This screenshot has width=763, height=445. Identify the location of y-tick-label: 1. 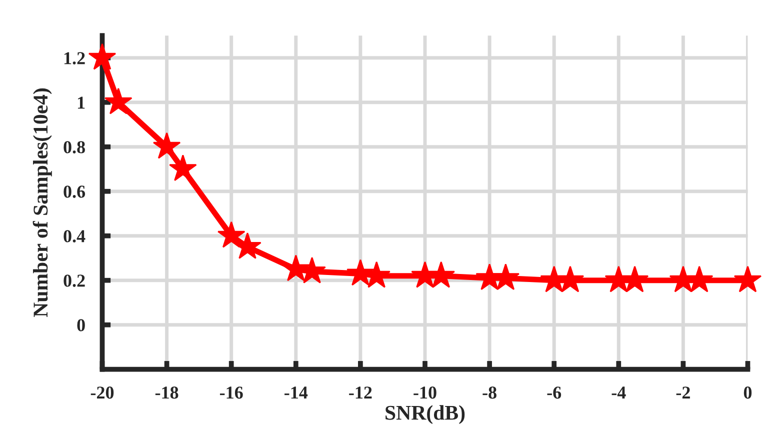
(81, 102).